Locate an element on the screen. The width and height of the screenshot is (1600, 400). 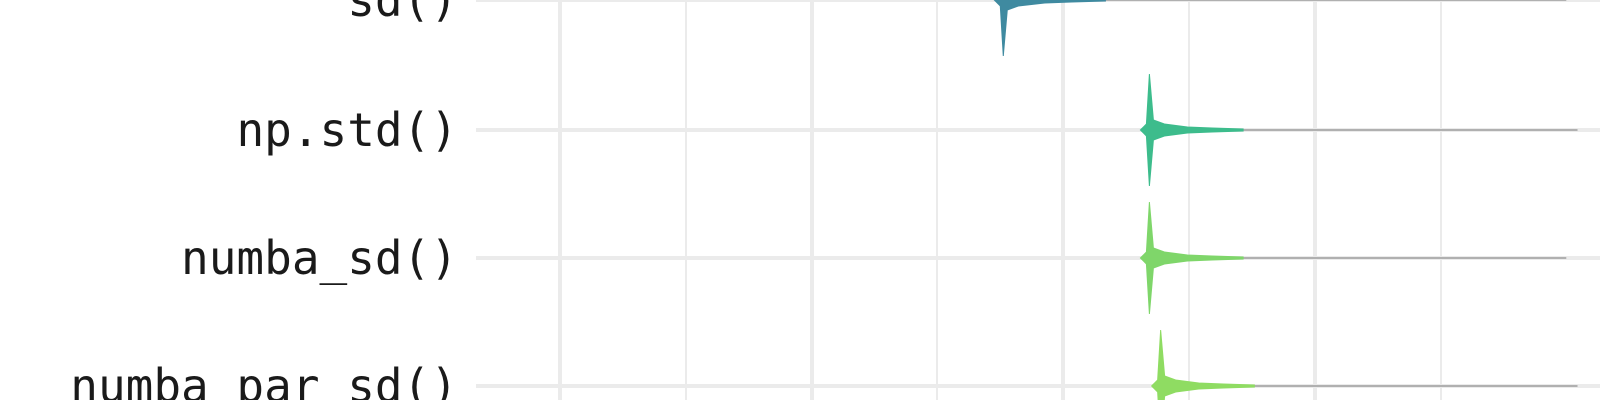
category-label: np.std() is located at coordinates (347, 130).